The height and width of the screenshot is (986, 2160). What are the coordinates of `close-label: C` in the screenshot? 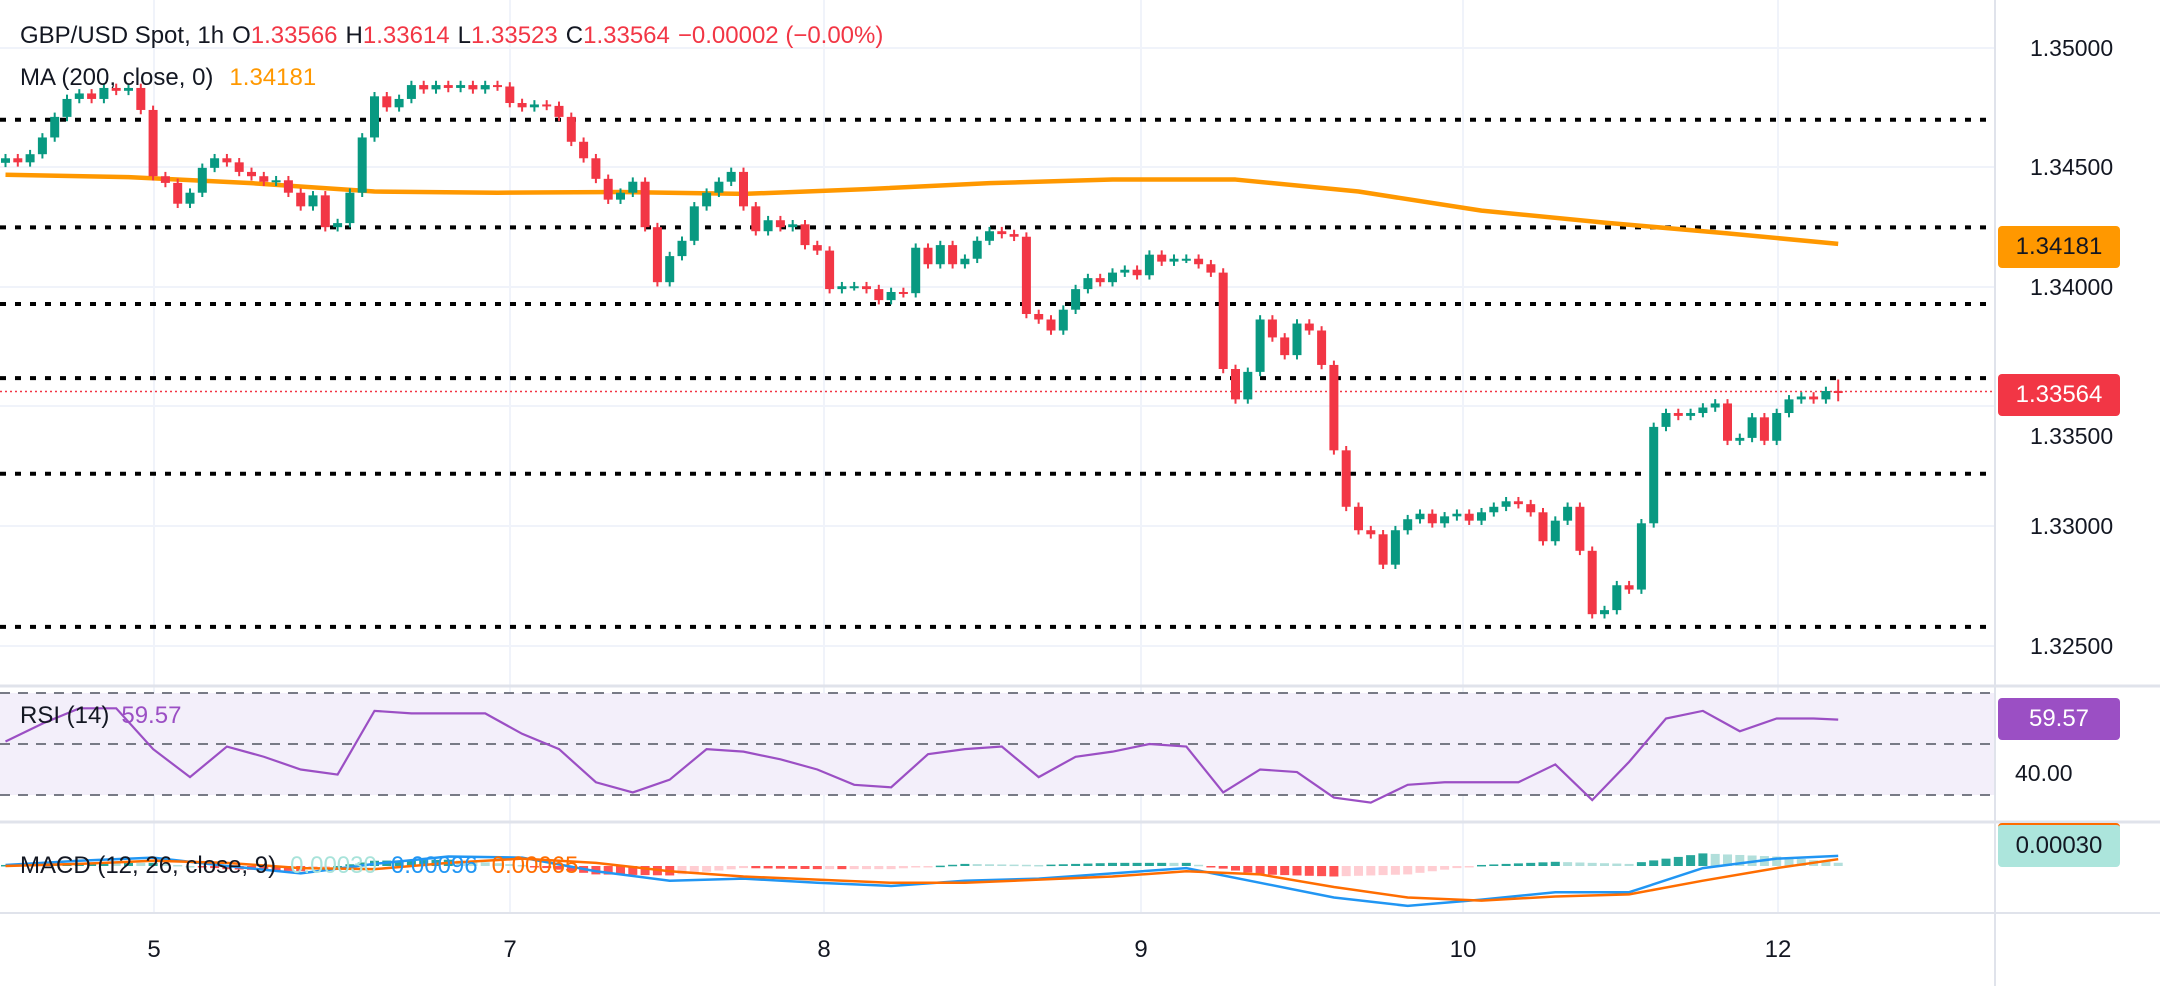 It's located at (574, 35).